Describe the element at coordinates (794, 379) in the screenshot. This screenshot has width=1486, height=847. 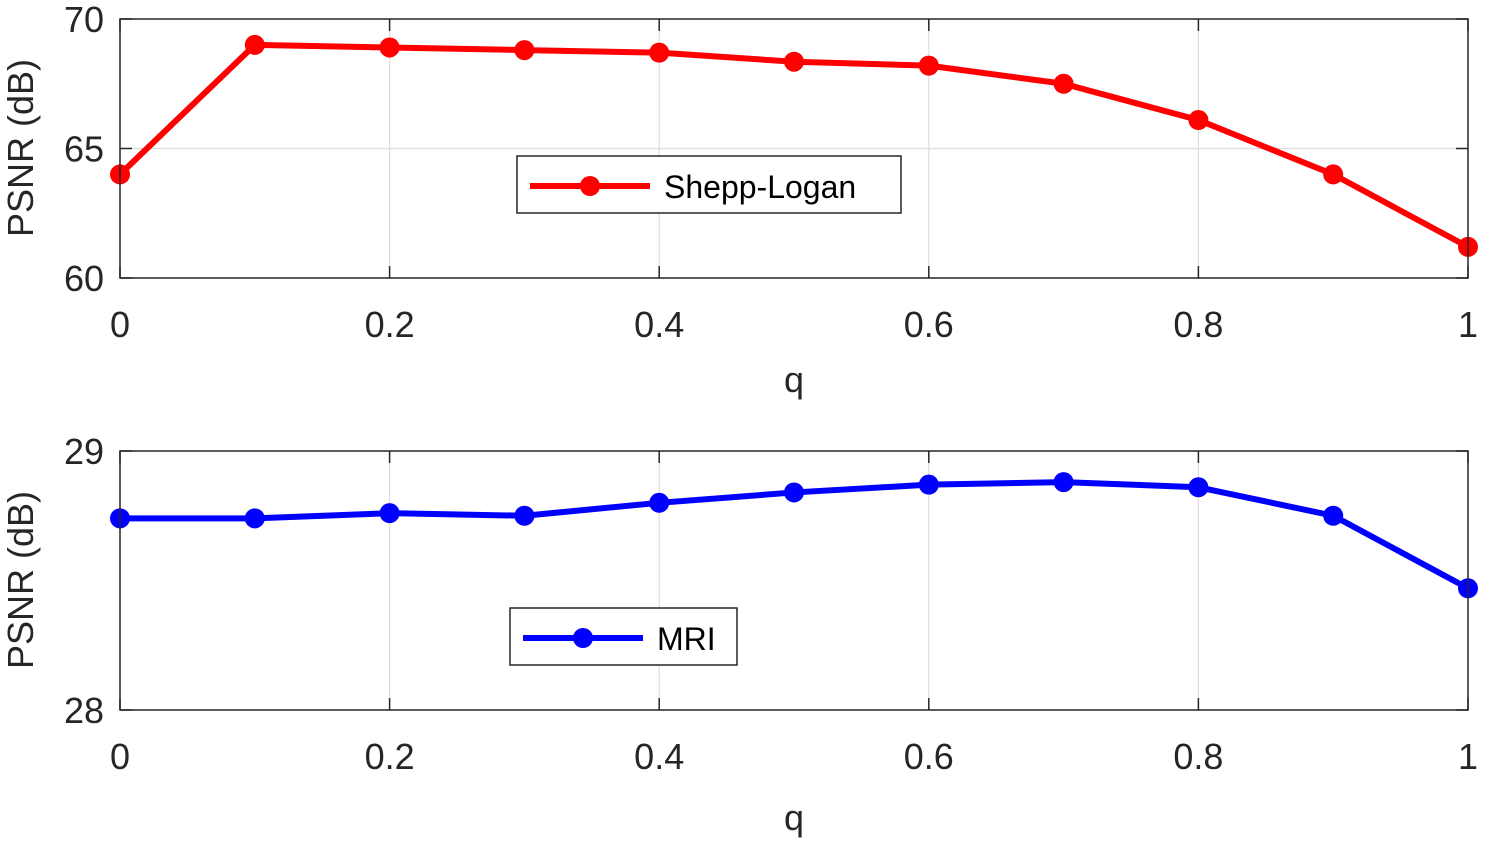
I see `top-x-axis-label: q` at that location.